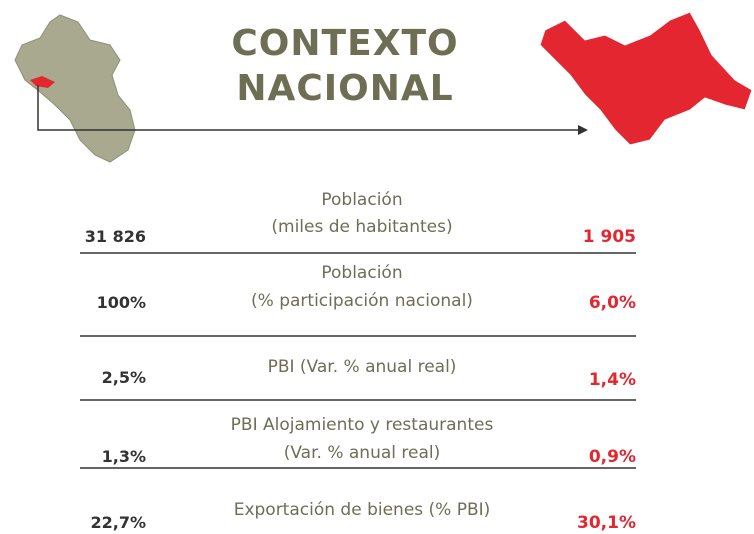  I want to click on region-value: 30,1%, so click(606, 523).